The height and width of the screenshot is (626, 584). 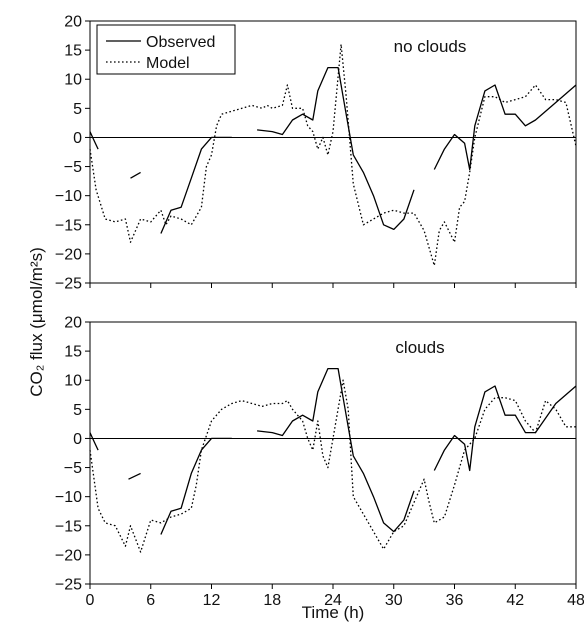 I want to click on legend: Observed Model, so click(x=166, y=49).